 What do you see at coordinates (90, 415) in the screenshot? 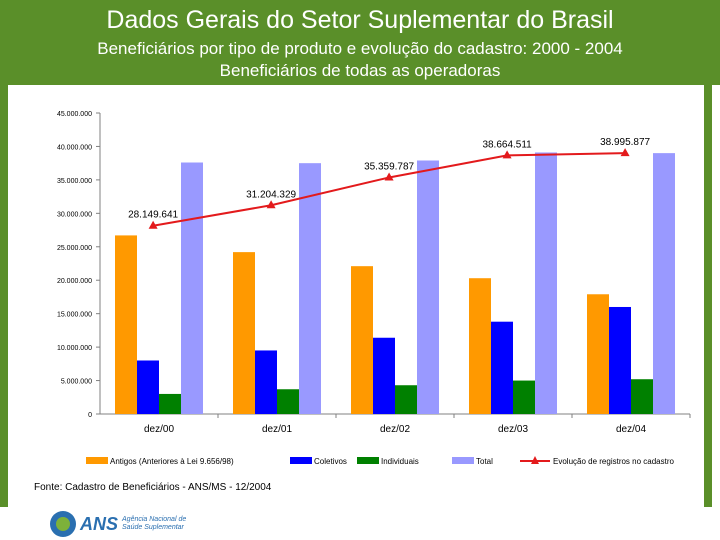
I see `y-tick-label: 0` at bounding box center [90, 415].